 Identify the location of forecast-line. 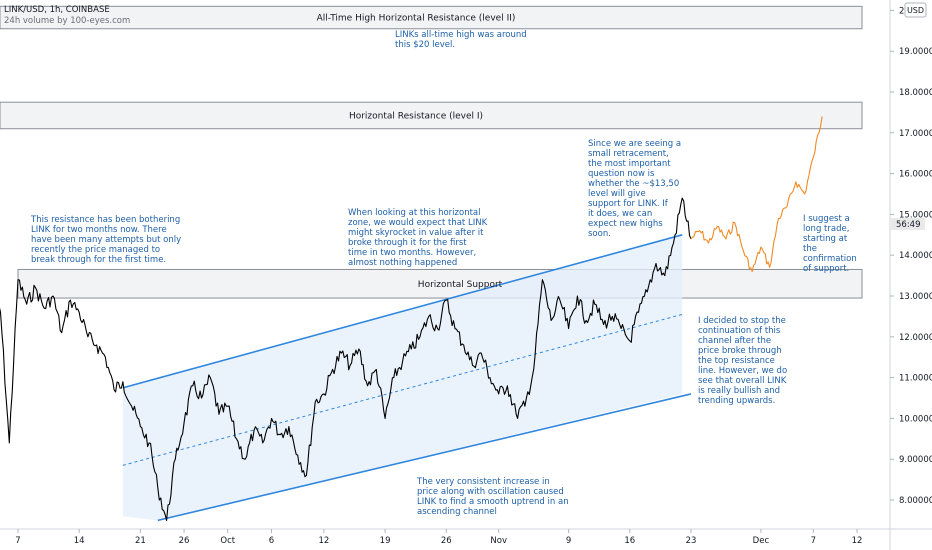
(756, 194).